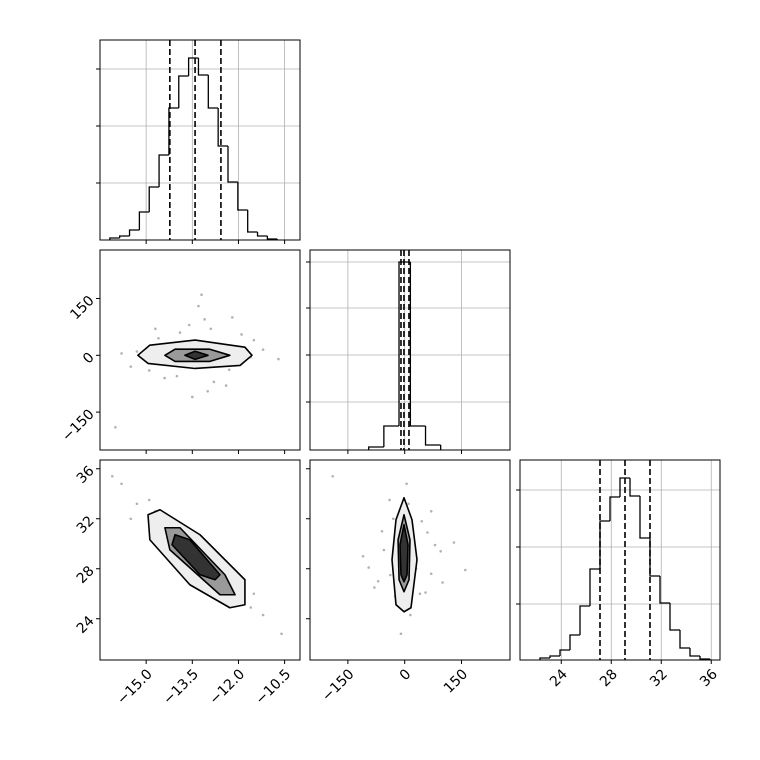  Describe the element at coordinates (78, 425) in the screenshot. I see `y-tick-label: −150` at that location.